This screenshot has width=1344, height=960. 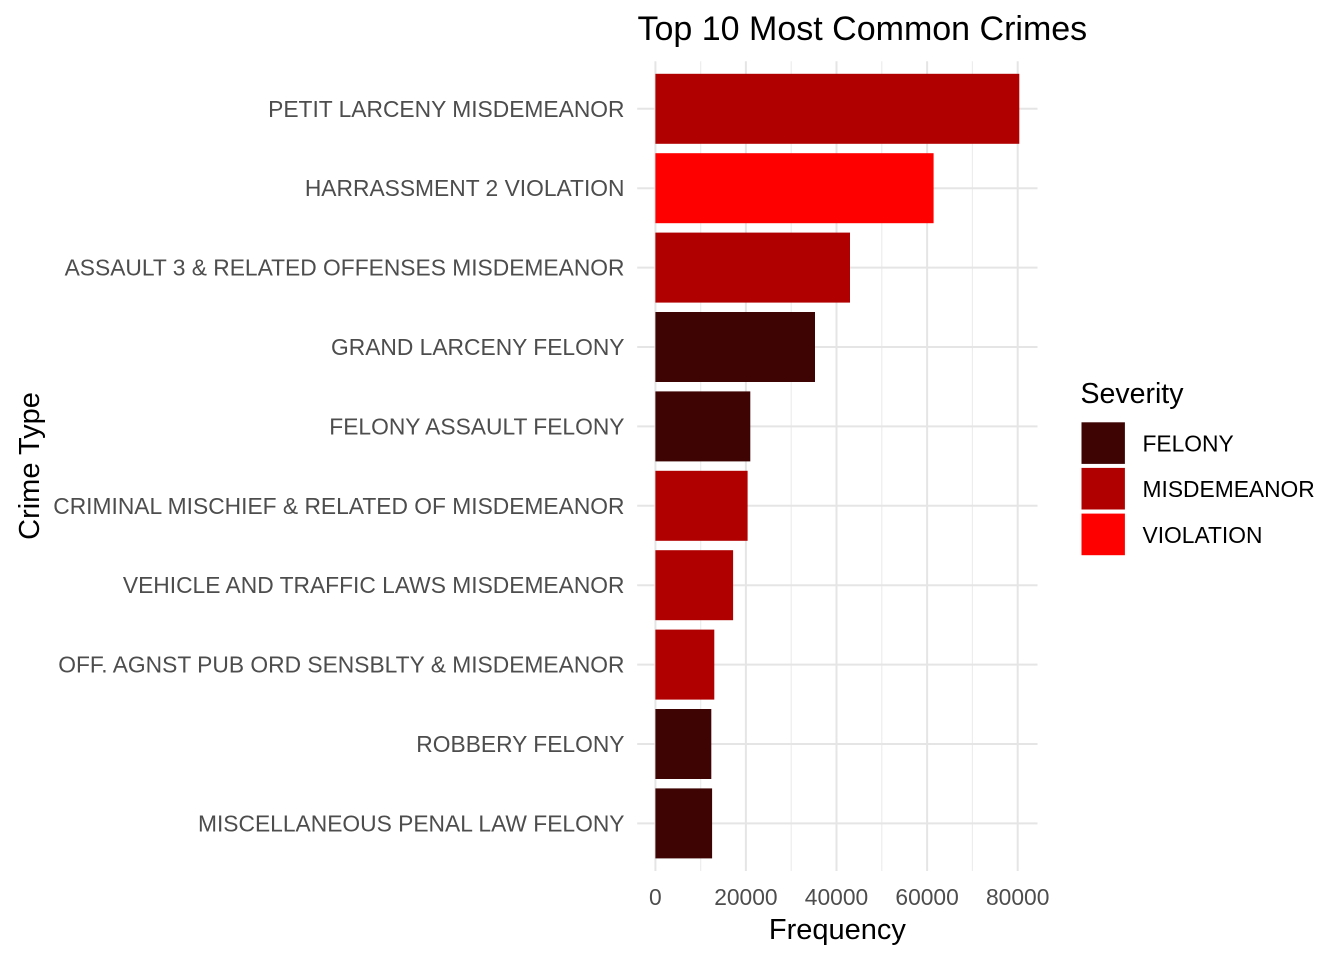 I want to click on svg-text:VEHICLE AND TRAFFIC LAWS MISDE: VEHICLE AND TRAFFIC LAWS MISDEMEANOR, so click(x=374, y=585).